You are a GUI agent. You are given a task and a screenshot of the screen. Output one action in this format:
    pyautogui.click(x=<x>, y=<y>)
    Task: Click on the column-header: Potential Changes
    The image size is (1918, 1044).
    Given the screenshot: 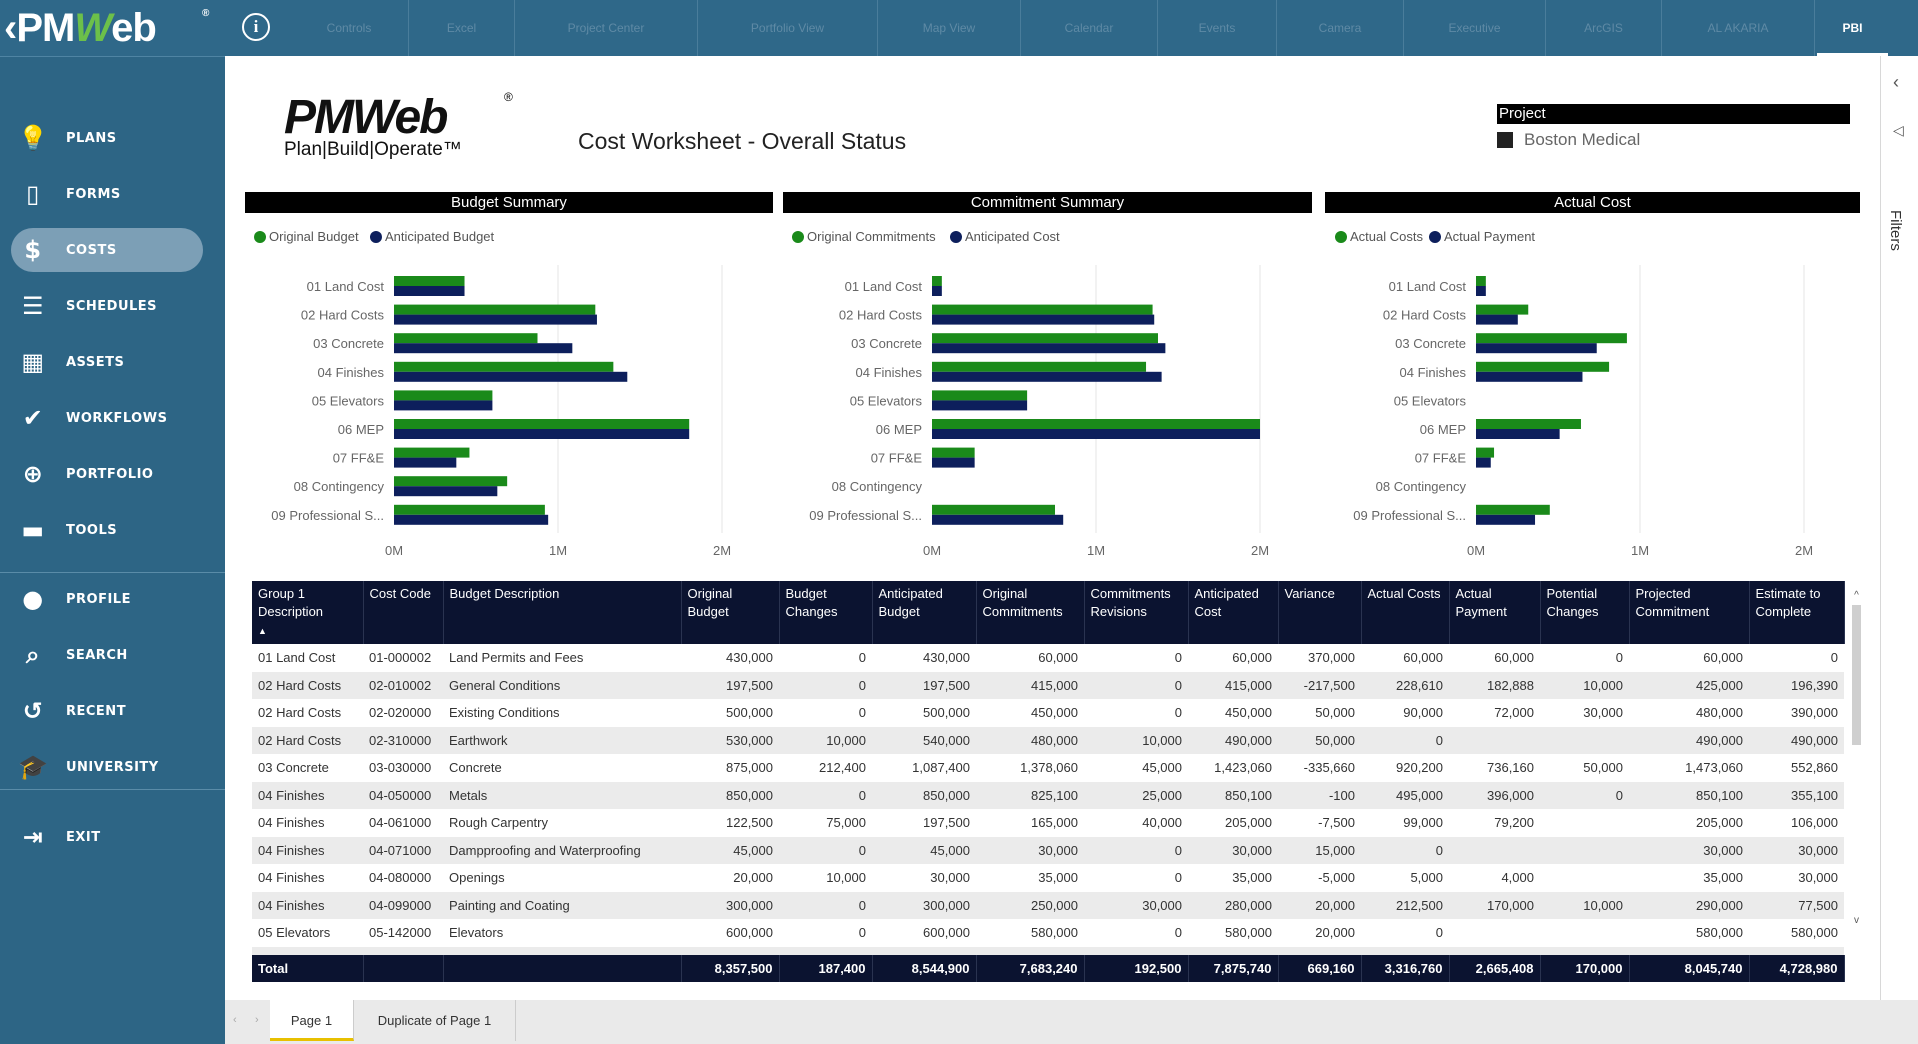 What is the action you would take?
    pyautogui.click(x=1585, y=612)
    